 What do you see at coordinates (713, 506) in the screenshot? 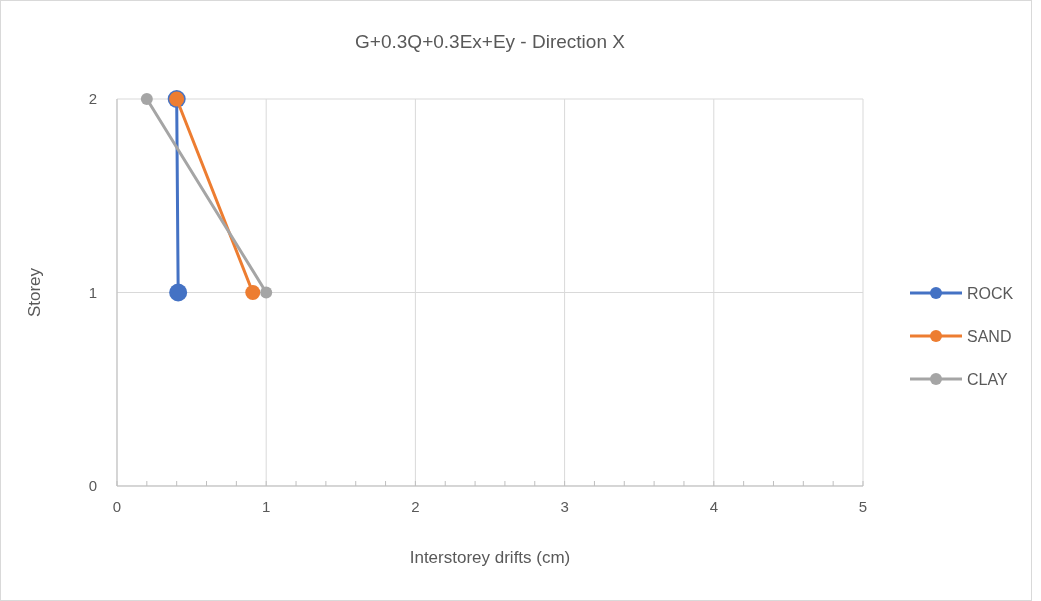
I see `x-tick-label: 4` at bounding box center [713, 506].